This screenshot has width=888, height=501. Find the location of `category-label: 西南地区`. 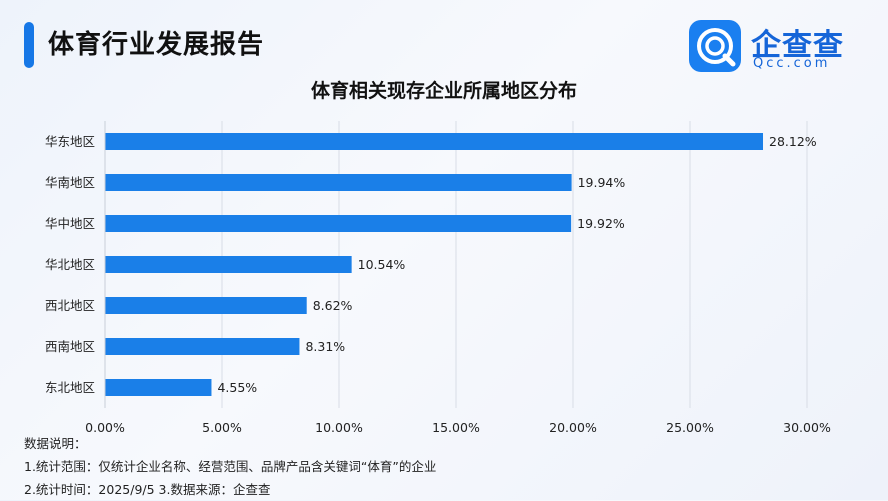

category-label: 西南地区 is located at coordinates (70, 346).